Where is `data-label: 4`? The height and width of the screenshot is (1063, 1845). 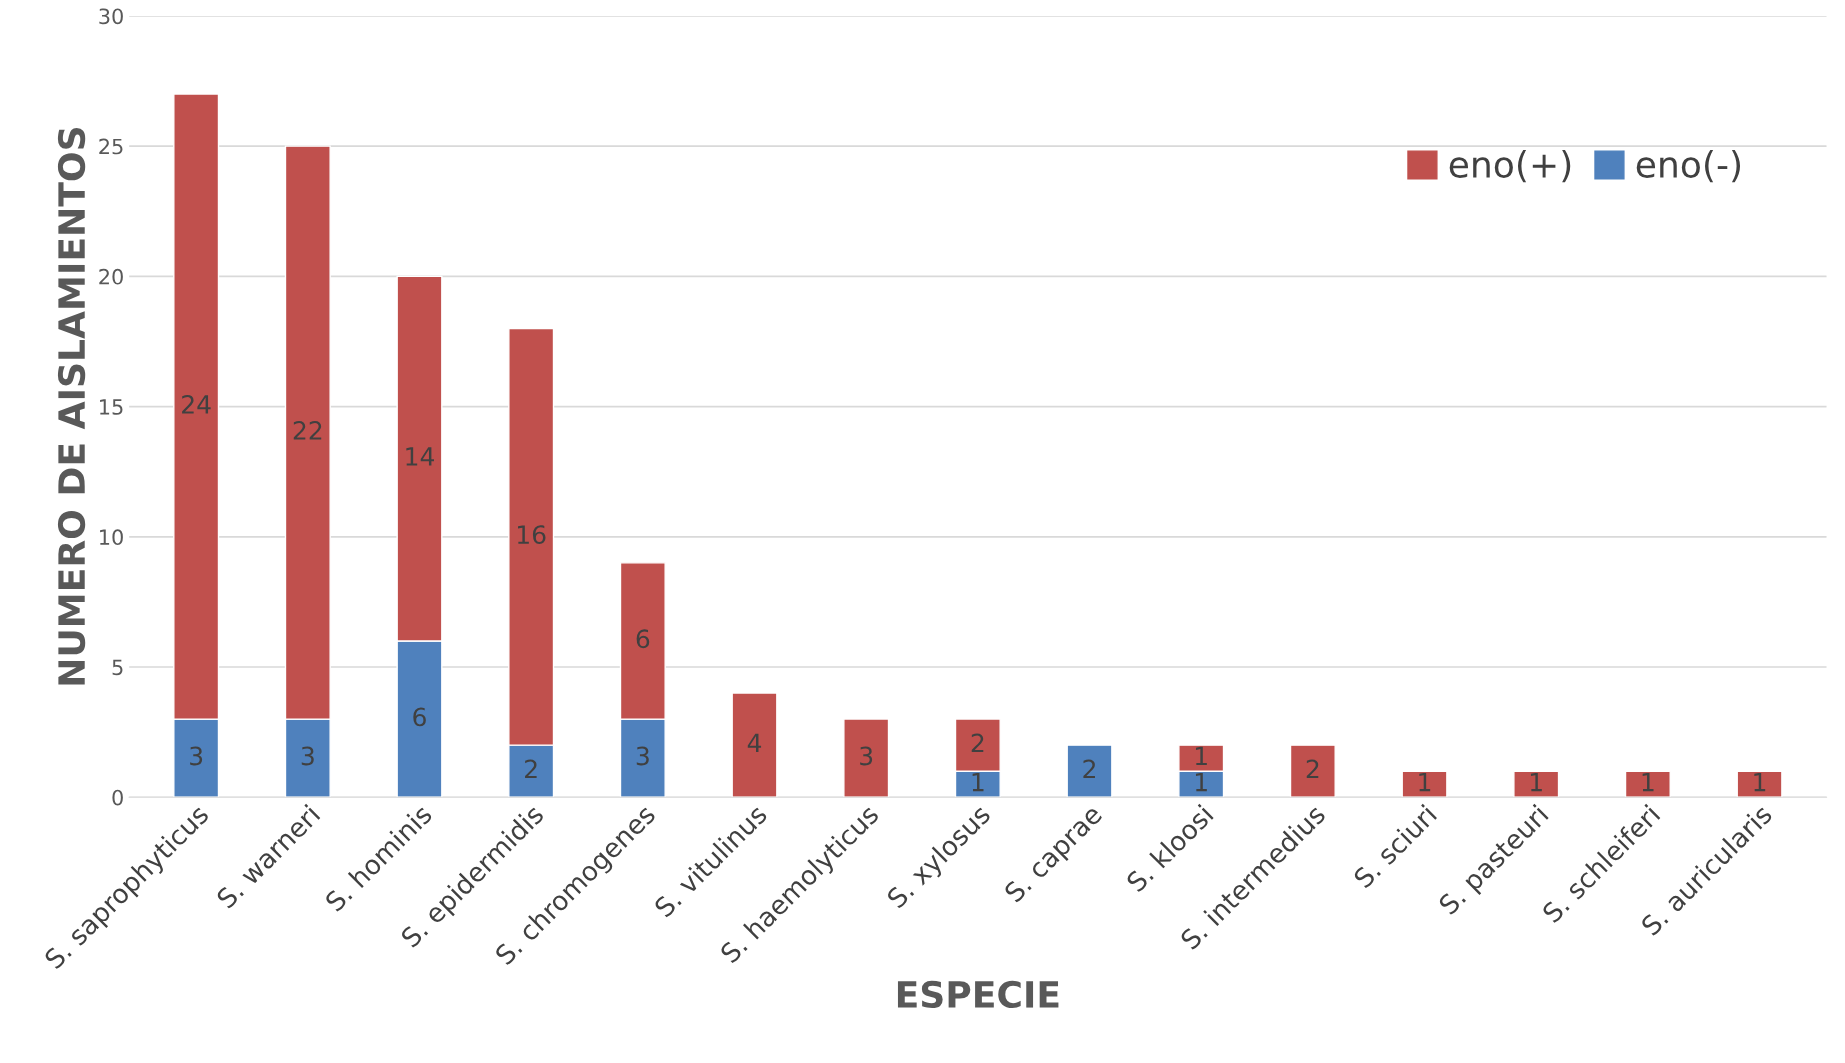
data-label: 4 is located at coordinates (754, 743).